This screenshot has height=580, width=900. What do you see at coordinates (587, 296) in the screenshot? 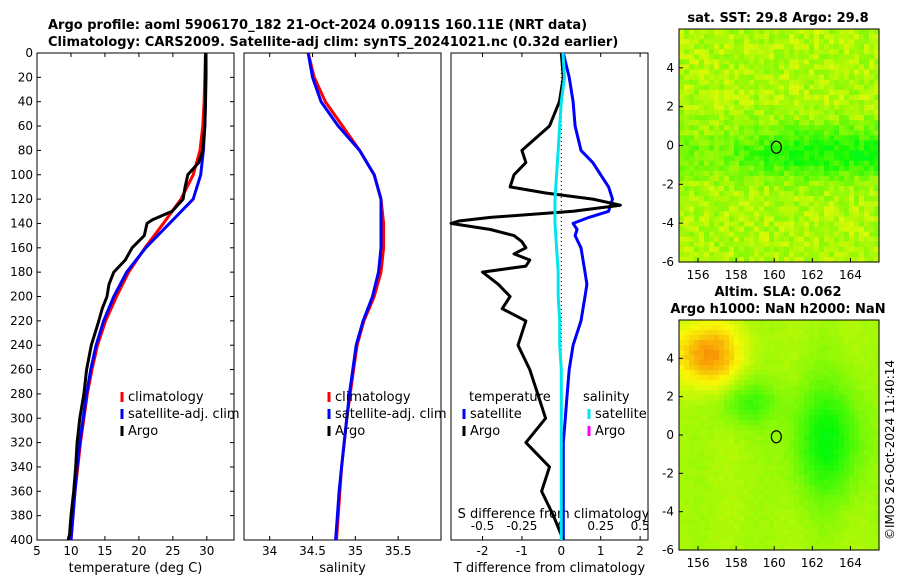
I see `series-t-satellite` at bounding box center [587, 296].